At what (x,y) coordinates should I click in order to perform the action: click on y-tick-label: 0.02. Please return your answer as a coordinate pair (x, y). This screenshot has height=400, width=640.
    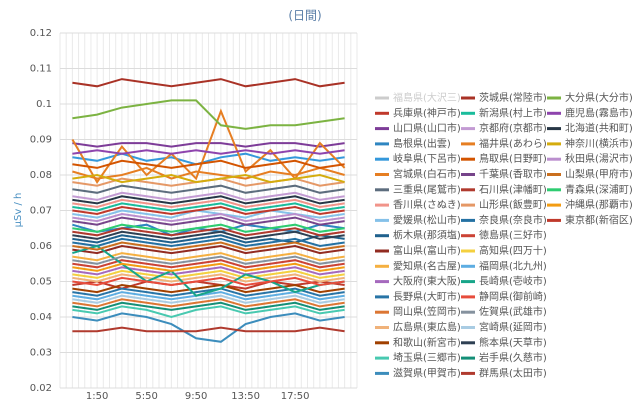
    Looking at the image, I should click on (41, 388).